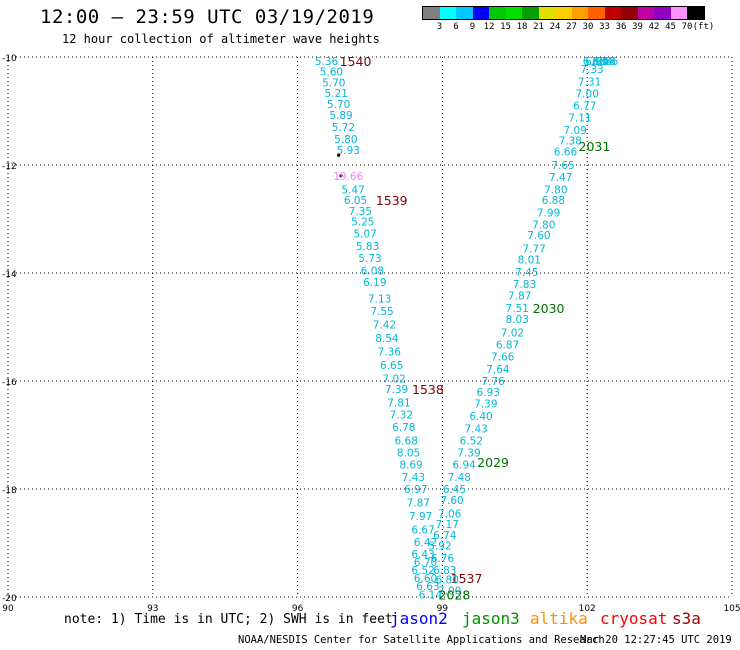  Describe the element at coordinates (507, 345) in the screenshot. I see `wave-height-value: 6.87` at that location.